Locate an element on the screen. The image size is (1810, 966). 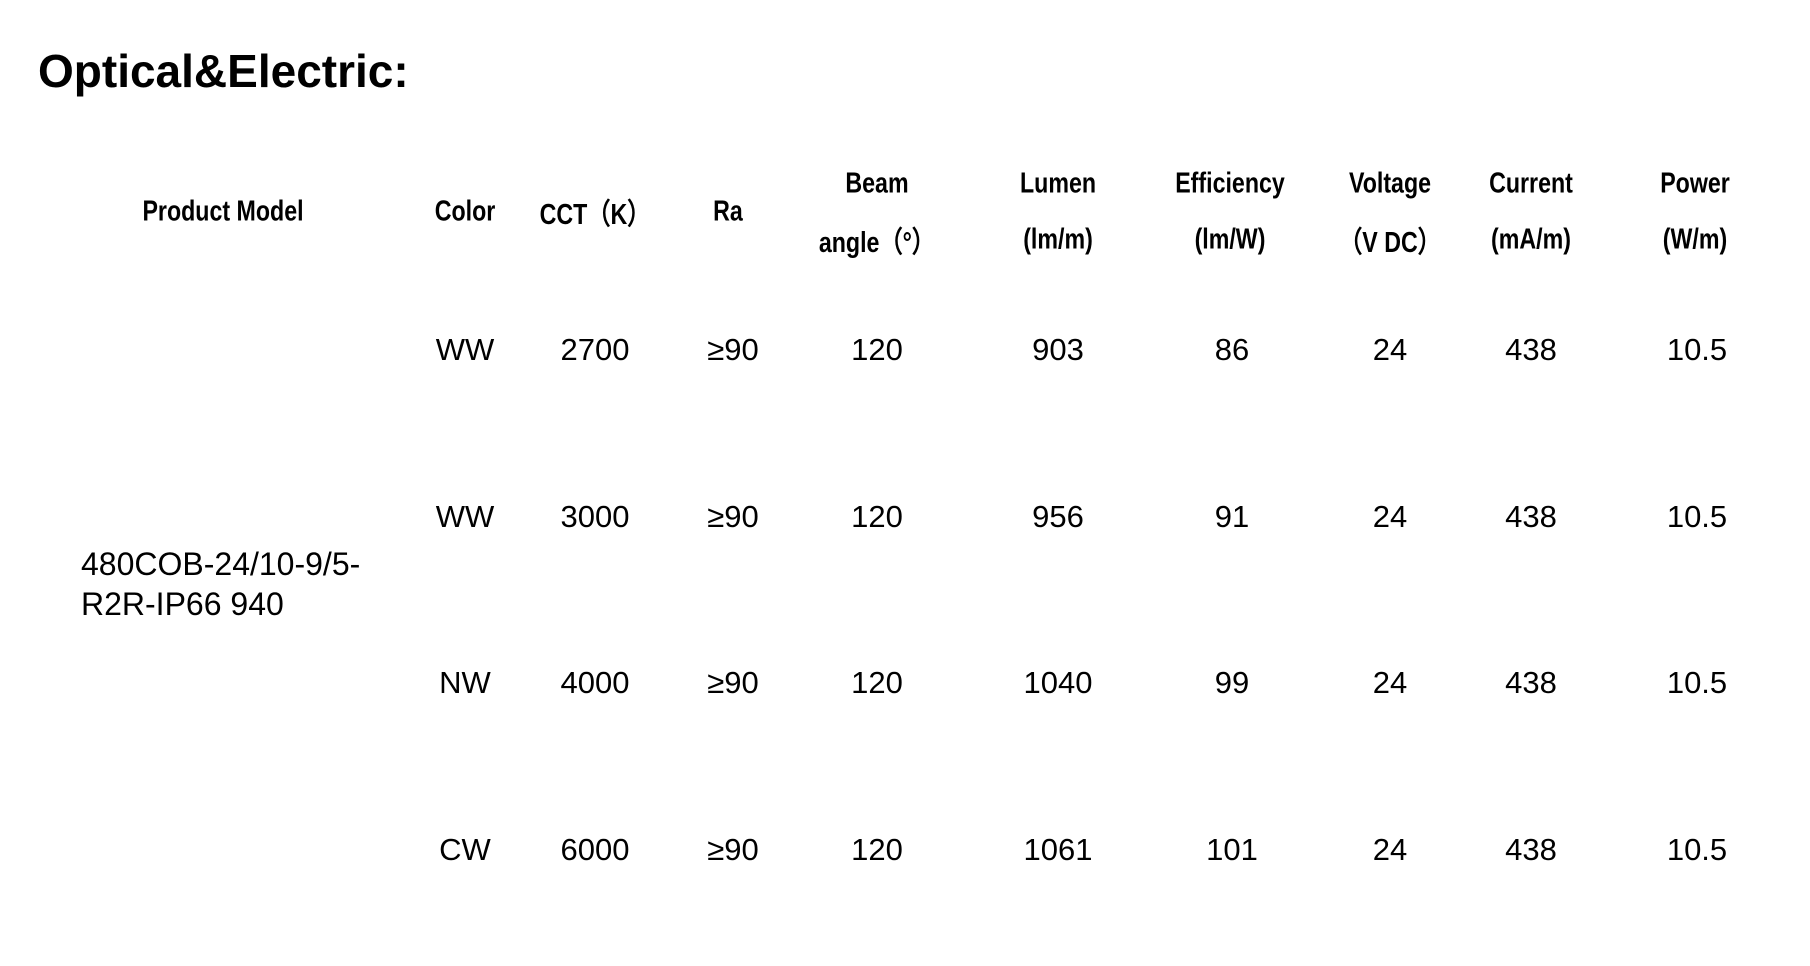
table-cell: NW is located at coordinates (465, 682).